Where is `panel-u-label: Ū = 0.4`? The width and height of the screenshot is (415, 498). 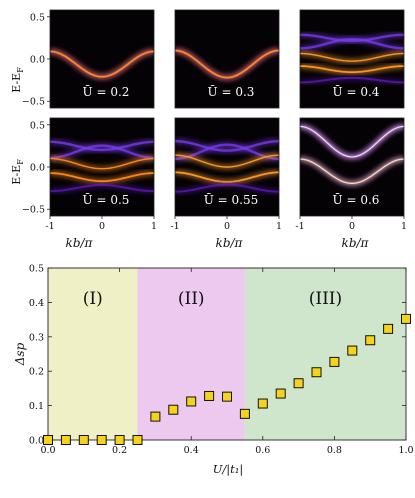
panel-u-label: Ū = 0.4 is located at coordinates (356, 91).